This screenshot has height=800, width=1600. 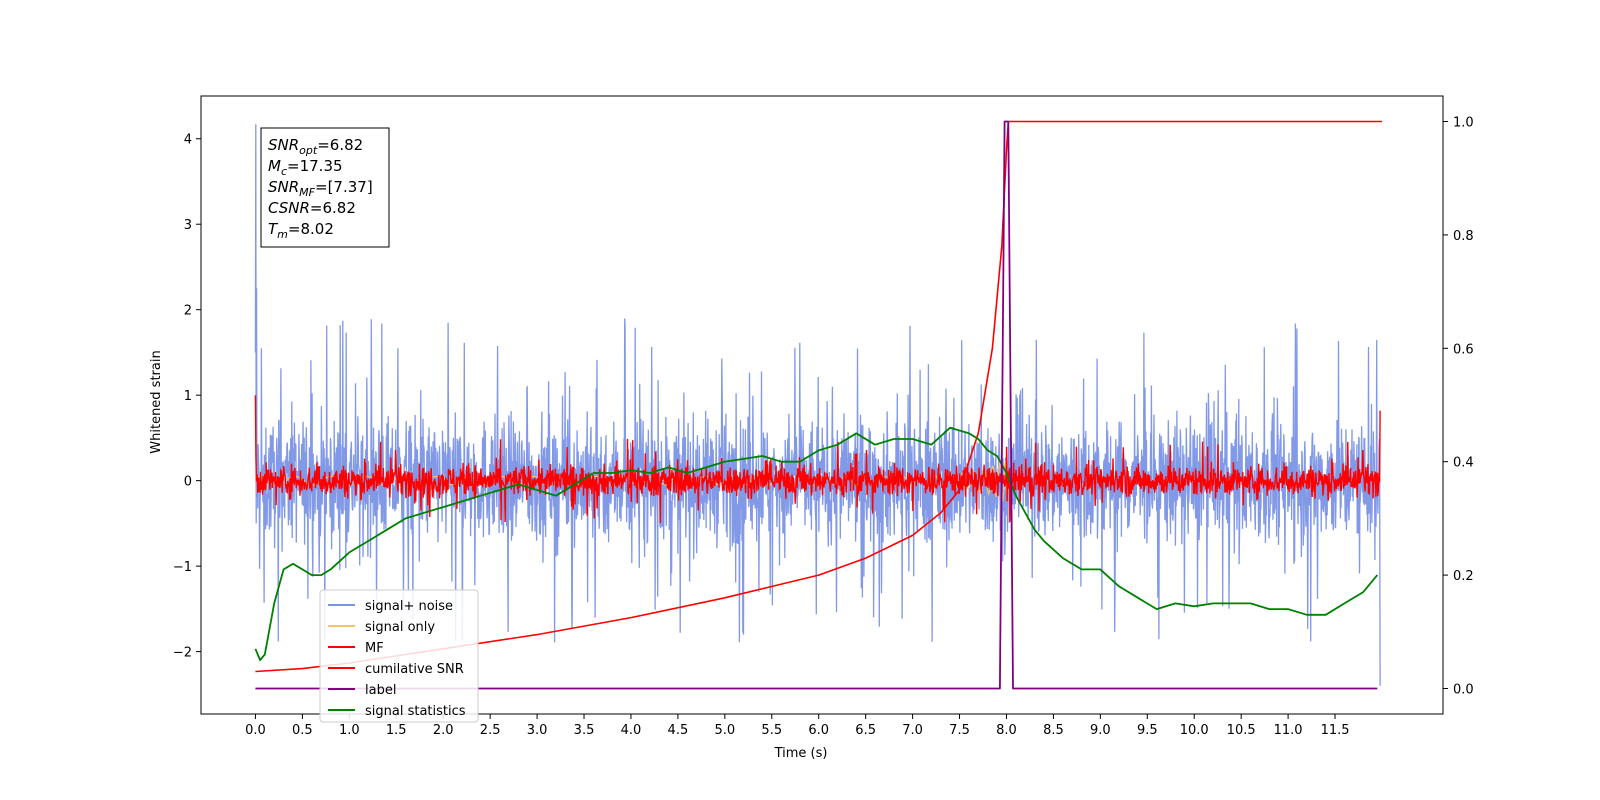 I want to click on x-tick-label: 6.0, so click(x=818, y=730).